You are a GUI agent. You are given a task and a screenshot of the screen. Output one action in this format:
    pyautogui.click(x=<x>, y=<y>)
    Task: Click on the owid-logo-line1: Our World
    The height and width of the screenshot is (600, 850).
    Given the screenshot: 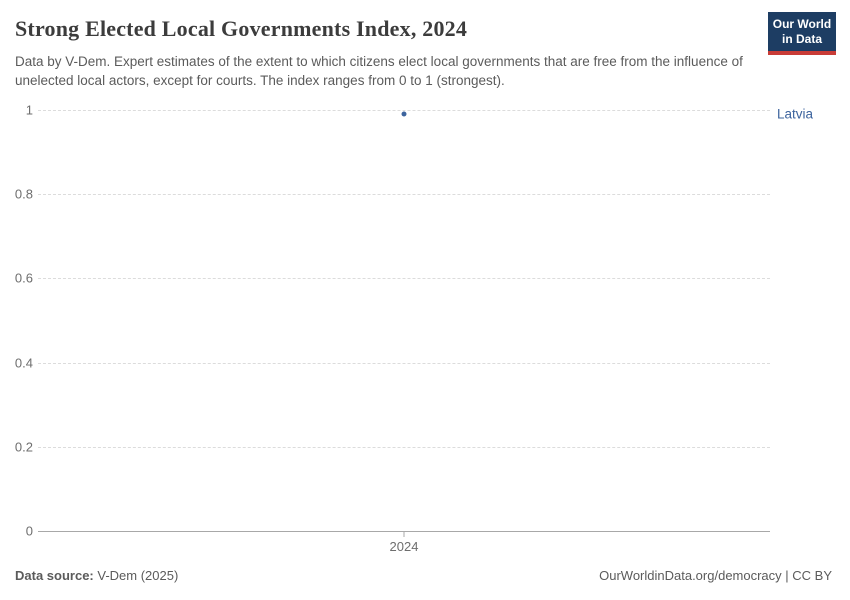 What is the action you would take?
    pyautogui.click(x=802, y=24)
    